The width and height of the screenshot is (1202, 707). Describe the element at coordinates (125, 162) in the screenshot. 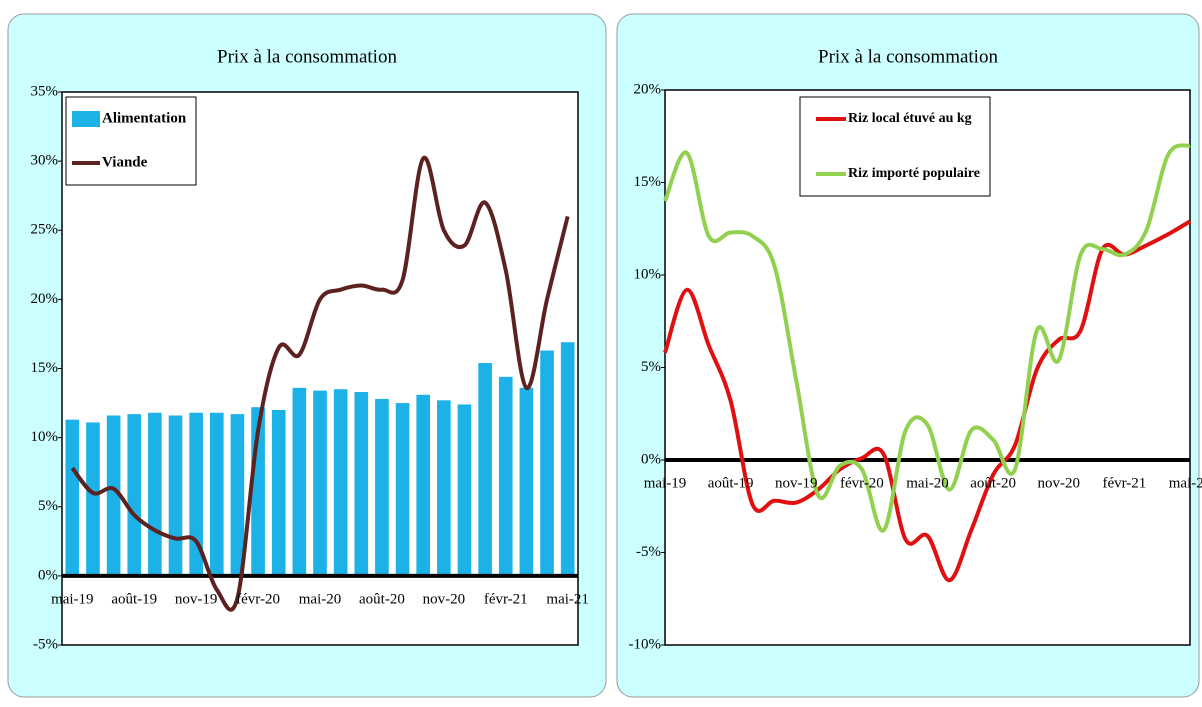

I see `legend-label: Viande` at that location.